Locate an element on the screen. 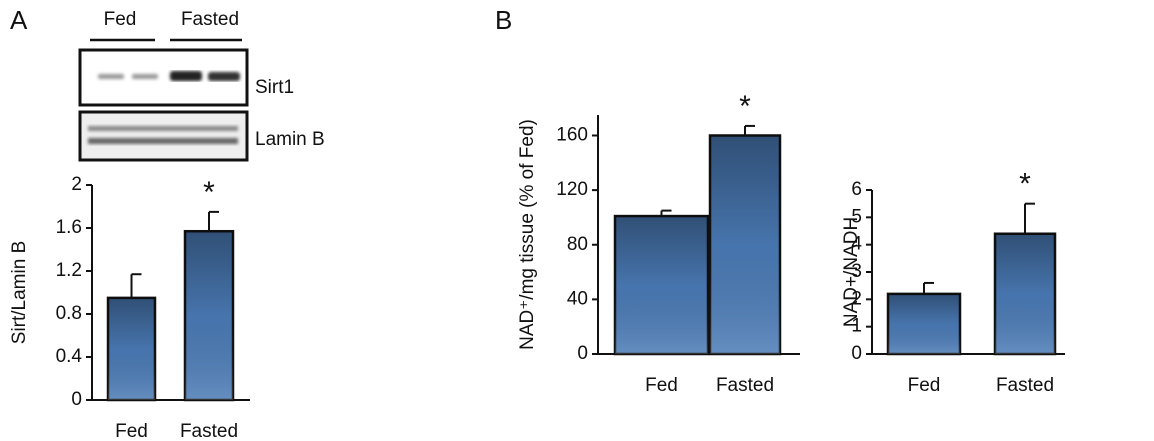  blot-label: Sirt1 is located at coordinates (274, 87).